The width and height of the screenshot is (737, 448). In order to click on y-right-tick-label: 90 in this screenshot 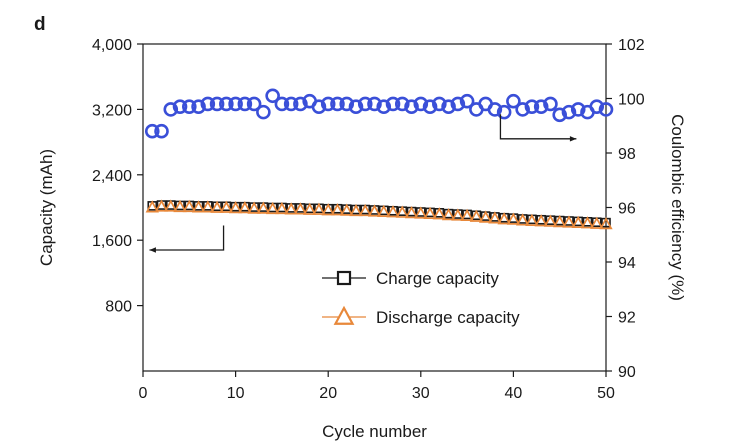, I will do `click(627, 372)`.